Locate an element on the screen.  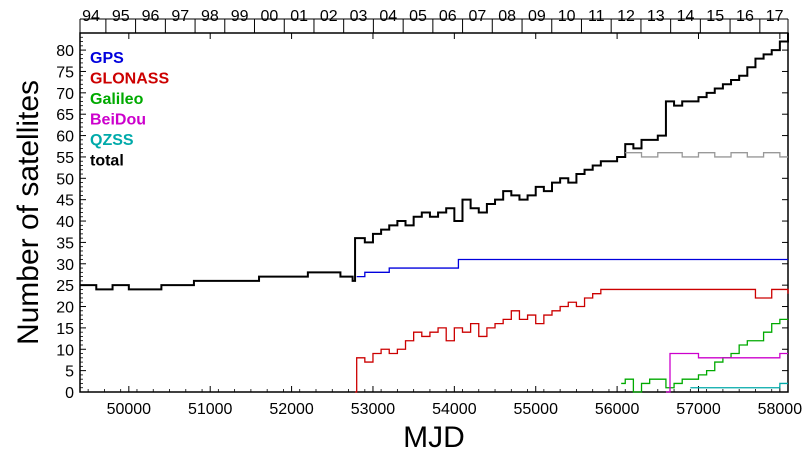
legend-entry-glonass: GLONASS is located at coordinates (129, 79).